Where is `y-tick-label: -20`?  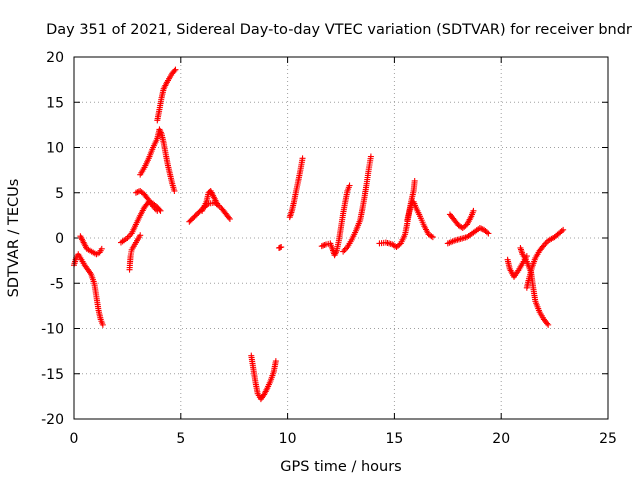 y-tick-label: -20 is located at coordinates (52, 420).